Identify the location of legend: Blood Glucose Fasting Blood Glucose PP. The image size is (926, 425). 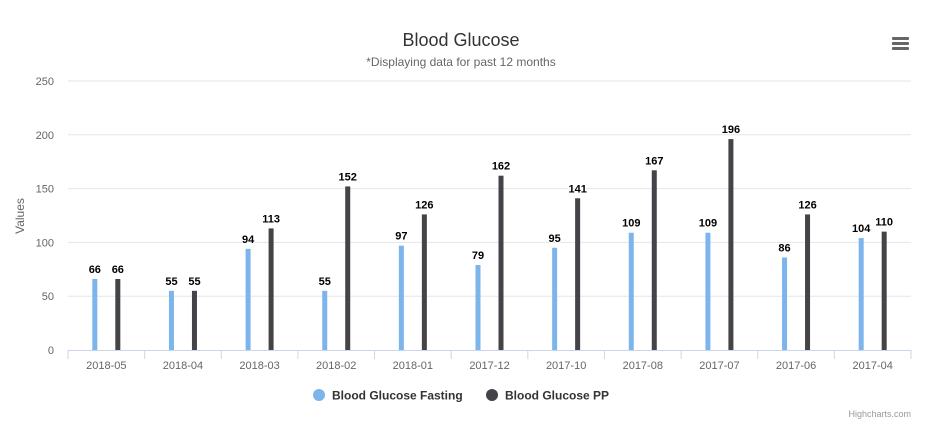
(461, 396).